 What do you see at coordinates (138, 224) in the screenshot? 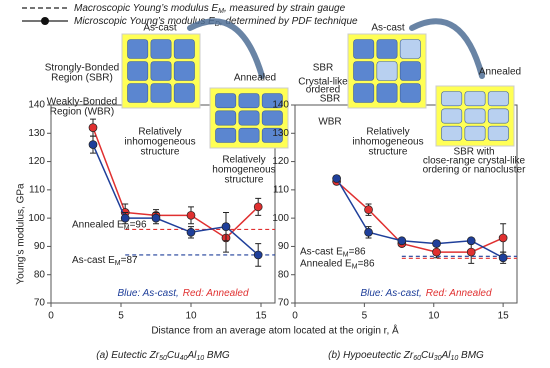
I see `reference-label-part: =96` at bounding box center [138, 224].